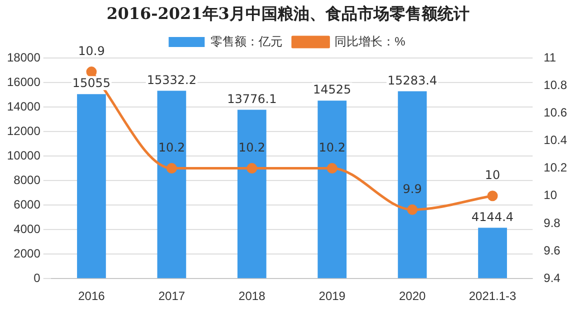 Image resolution: width=576 pixels, height=327 pixels. Describe the element at coordinates (23, 106) in the screenshot. I see `y-tick-label: 14000` at that location.